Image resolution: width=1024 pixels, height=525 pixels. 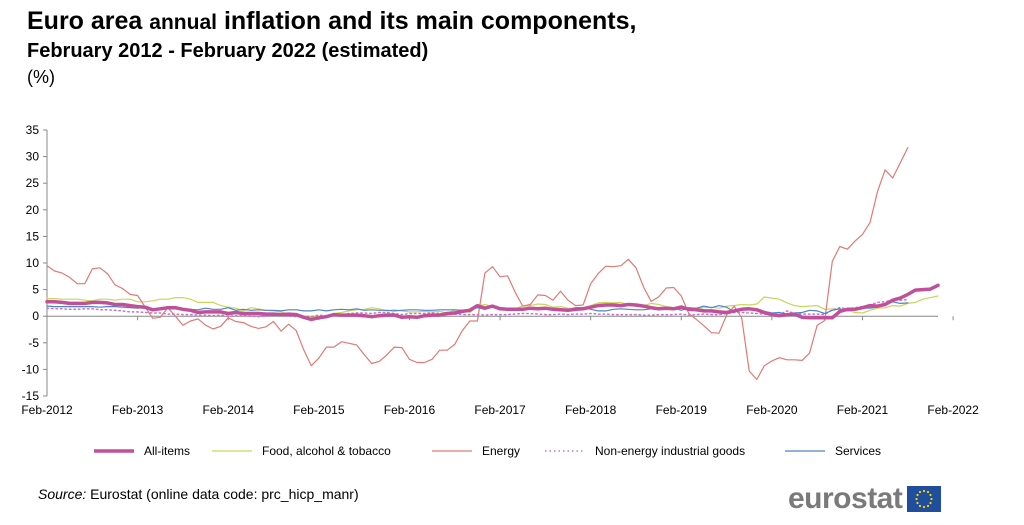 I want to click on legend-label: Services, so click(x=858, y=451).